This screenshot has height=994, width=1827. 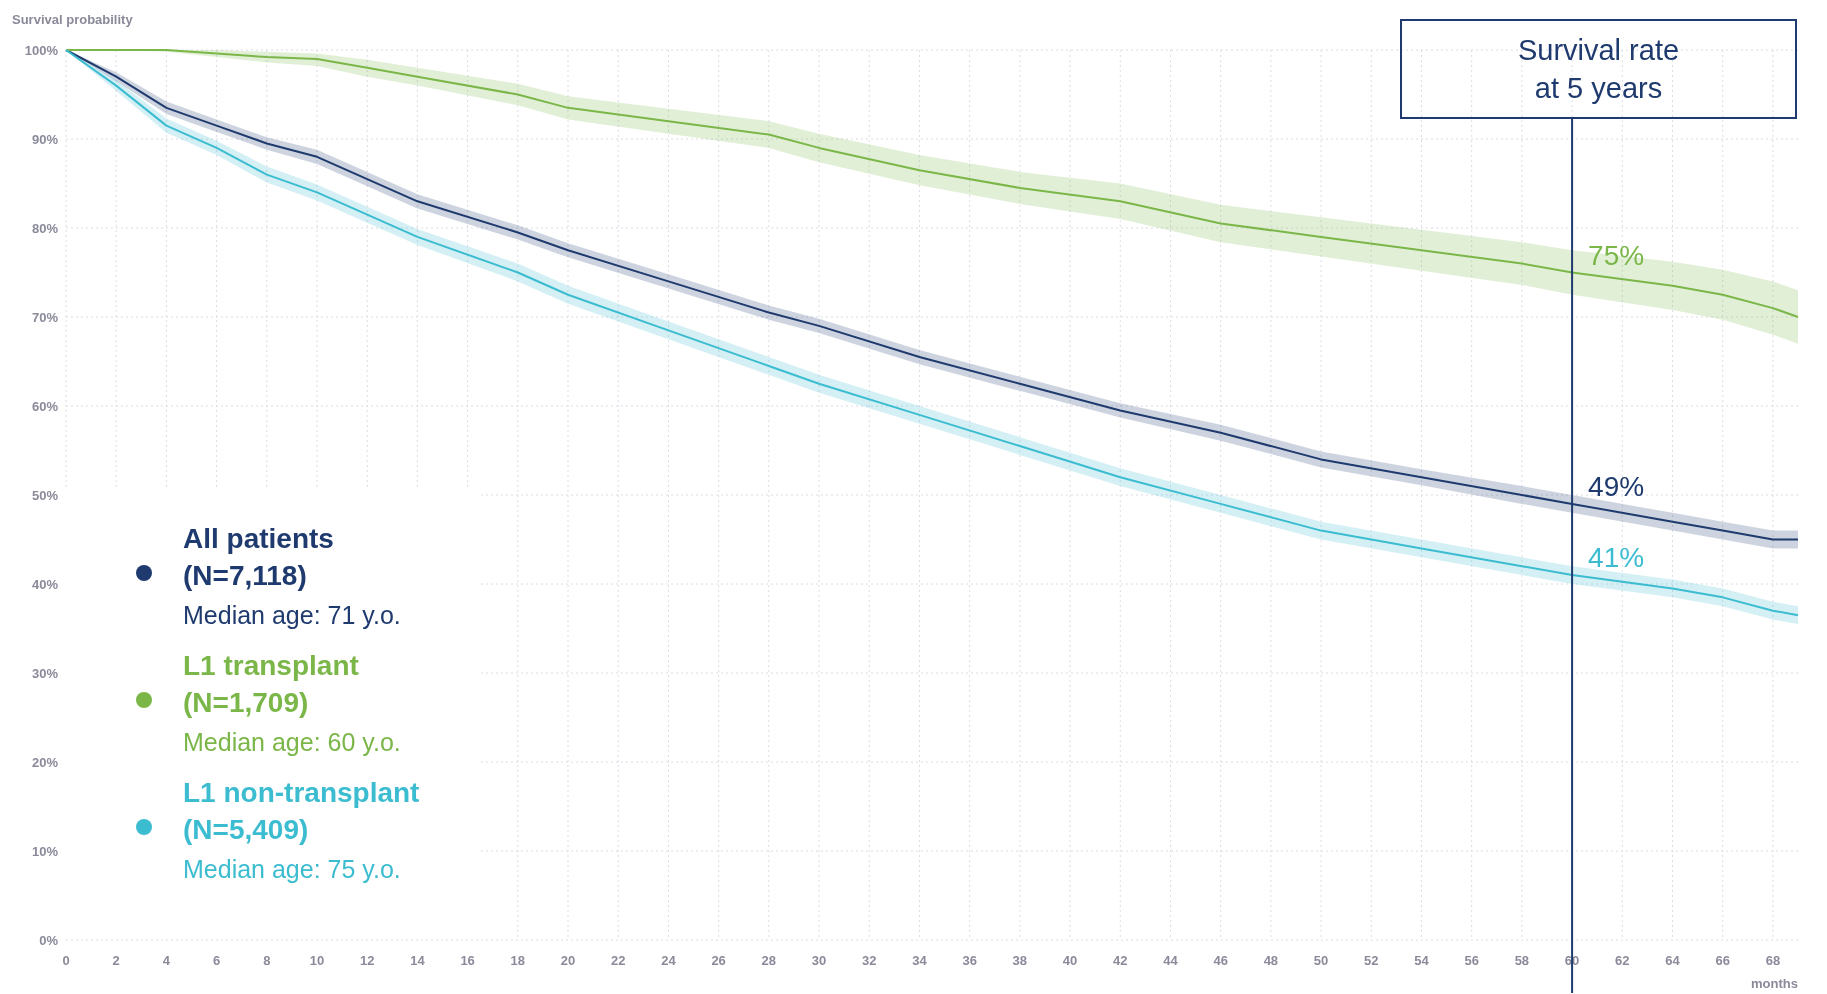 What do you see at coordinates (1171, 960) in the screenshot?
I see `x-tick-label: 44` at bounding box center [1171, 960].